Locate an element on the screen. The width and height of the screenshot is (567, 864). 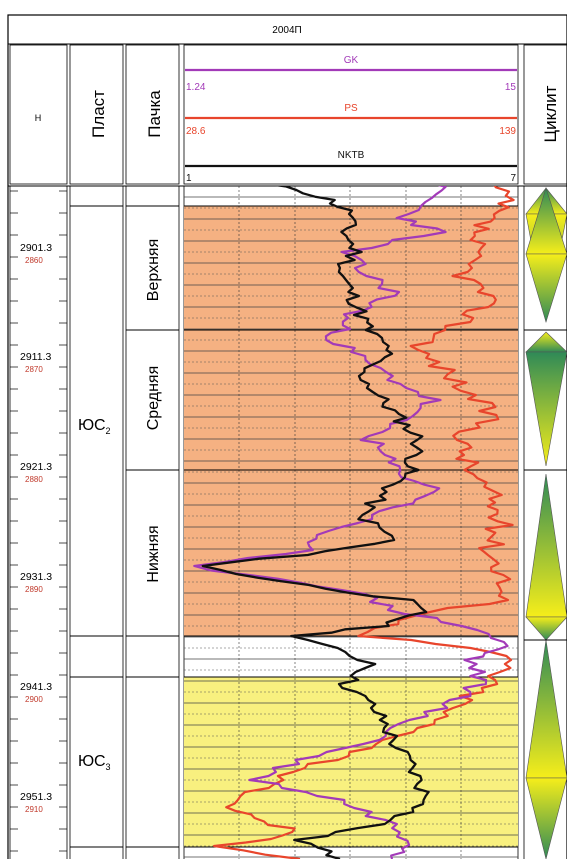
legend-ps-name: PS is located at coordinates (351, 108).